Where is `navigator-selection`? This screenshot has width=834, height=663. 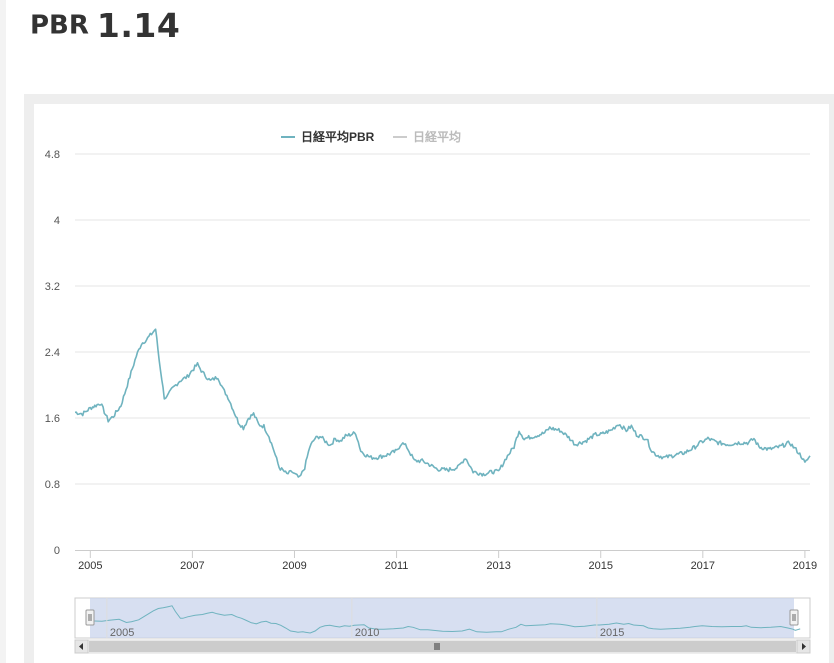 navigator-selection is located at coordinates (442, 618).